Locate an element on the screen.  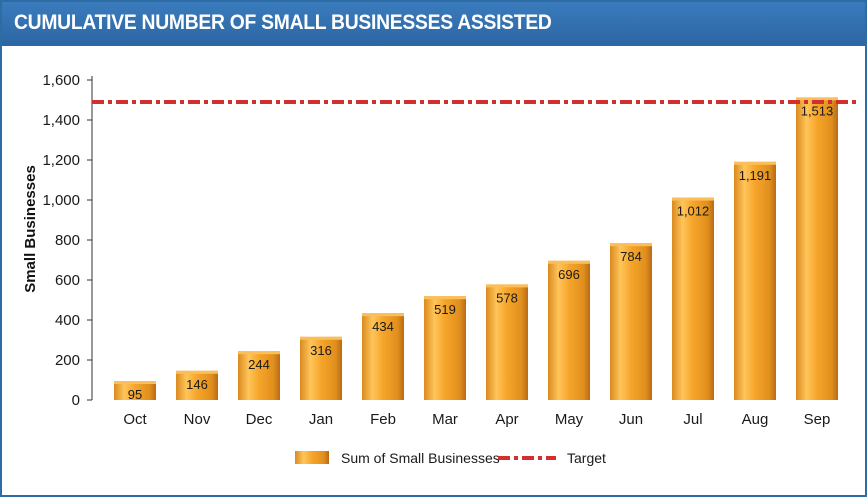
y-tick-label: 800 is located at coordinates (67, 240).